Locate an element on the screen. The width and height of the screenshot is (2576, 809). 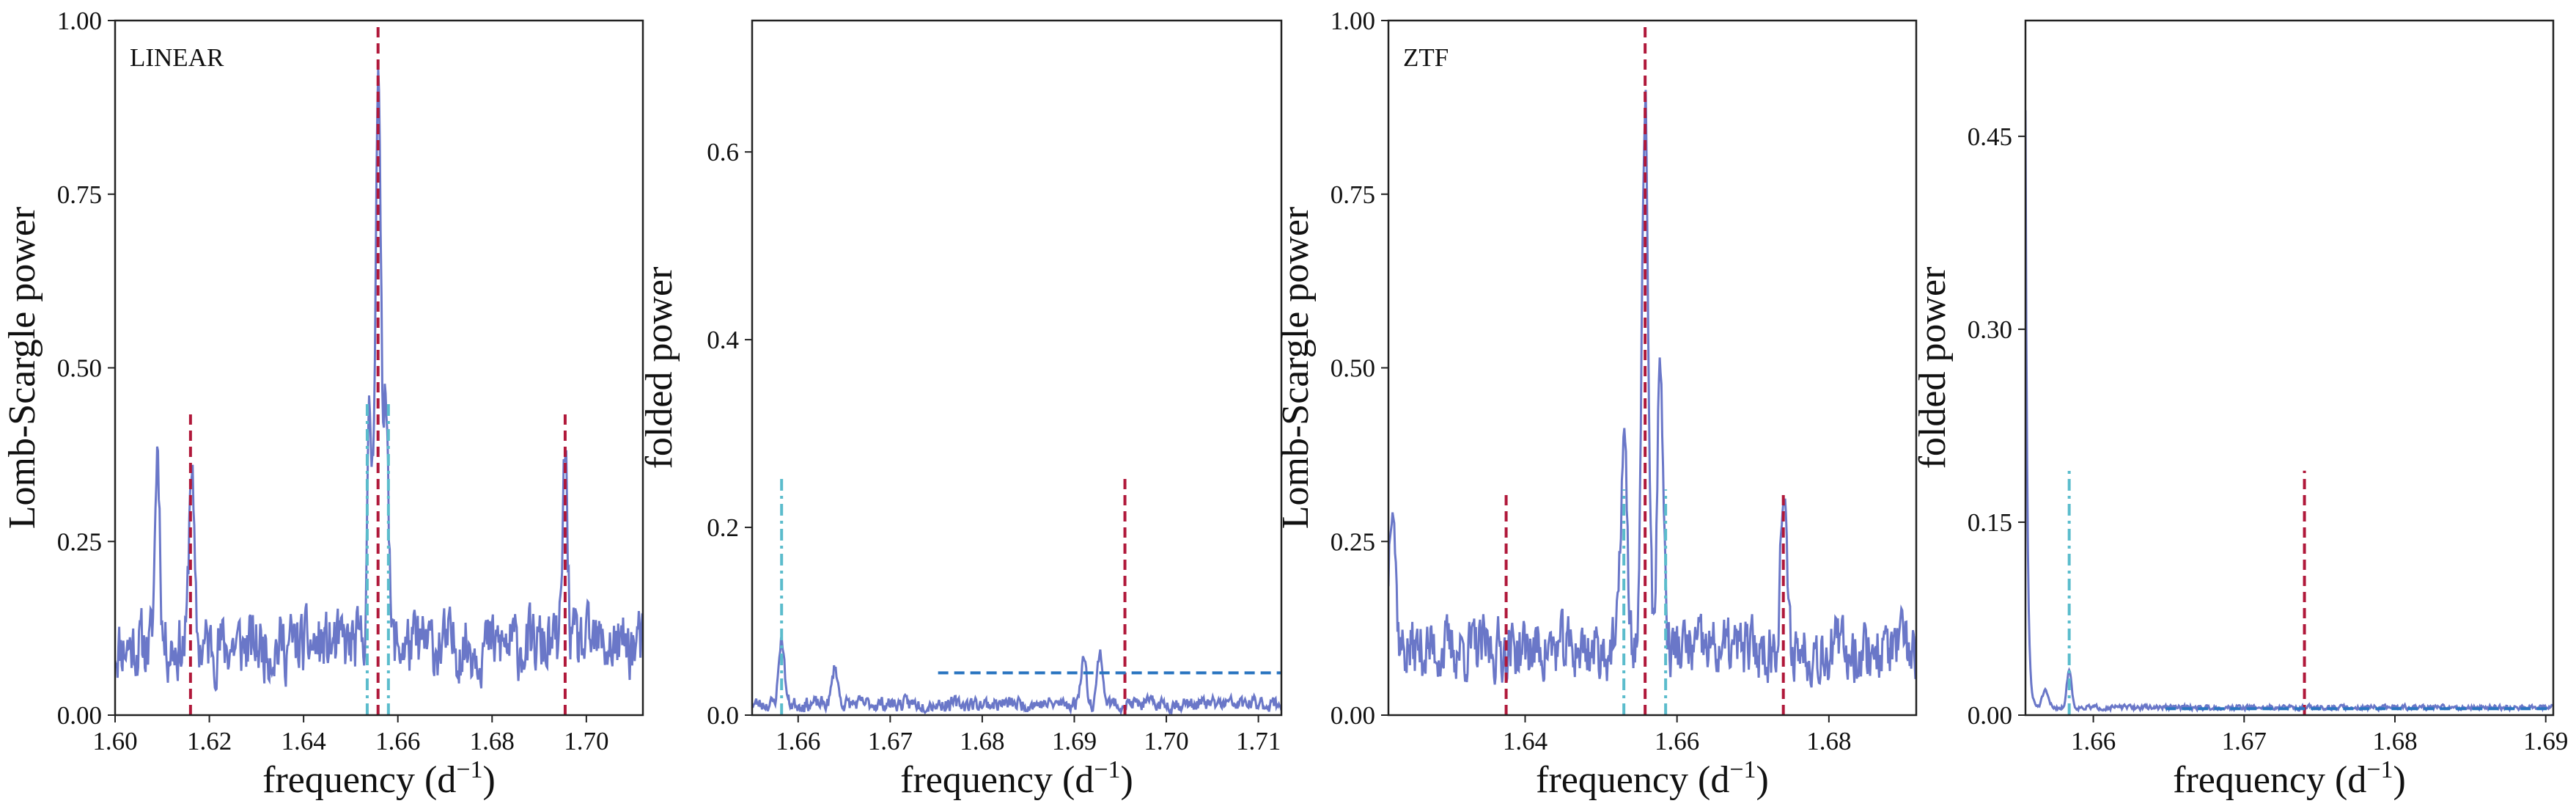
x-tick-label: 1.62 is located at coordinates (209, 741).